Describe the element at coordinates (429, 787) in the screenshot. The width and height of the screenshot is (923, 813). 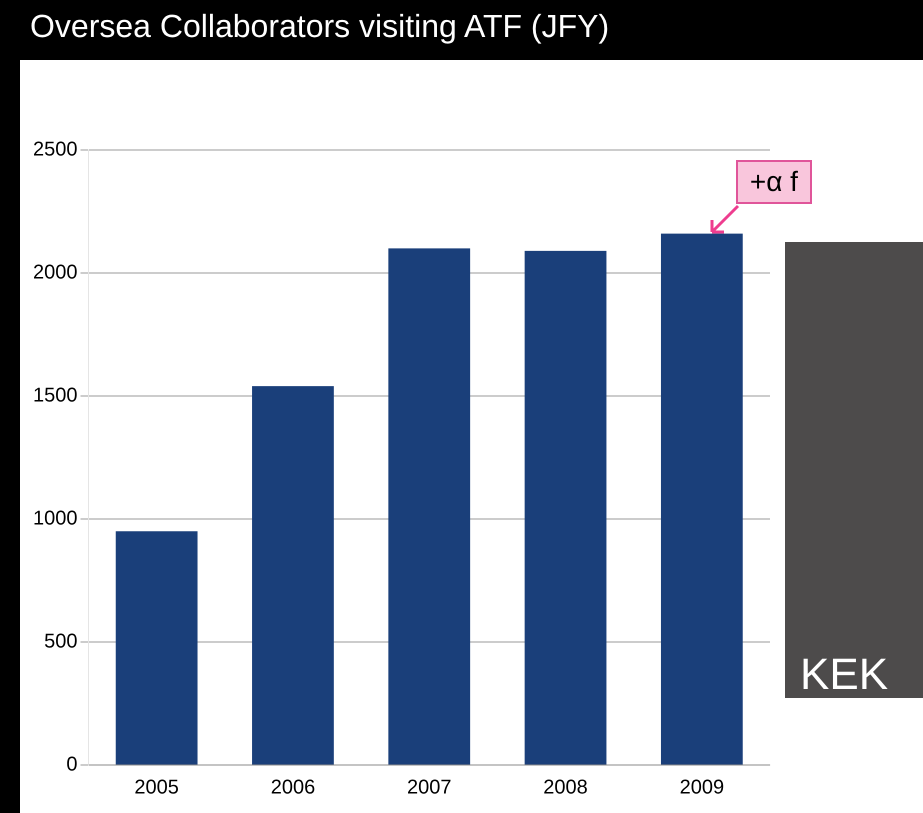
I see `x-tick-label: 2007` at that location.